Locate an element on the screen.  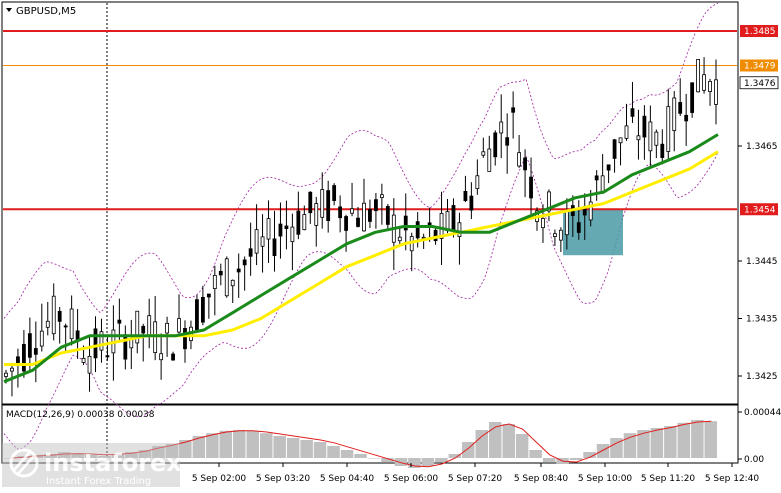
watermark-brand: instaforex is located at coordinates (113, 463).